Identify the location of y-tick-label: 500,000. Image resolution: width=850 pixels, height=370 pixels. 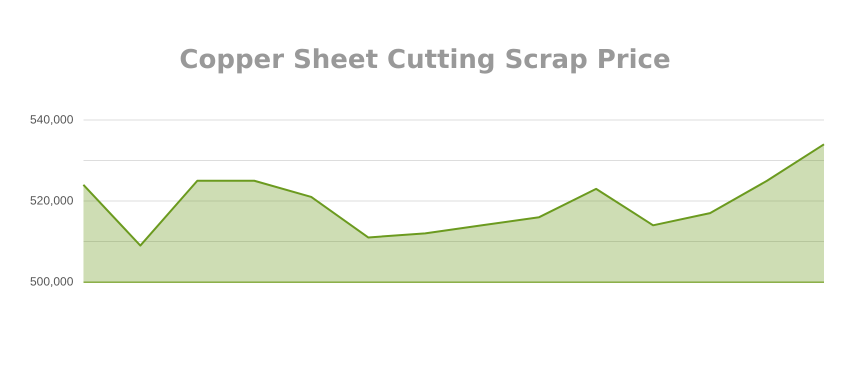
(52, 281).